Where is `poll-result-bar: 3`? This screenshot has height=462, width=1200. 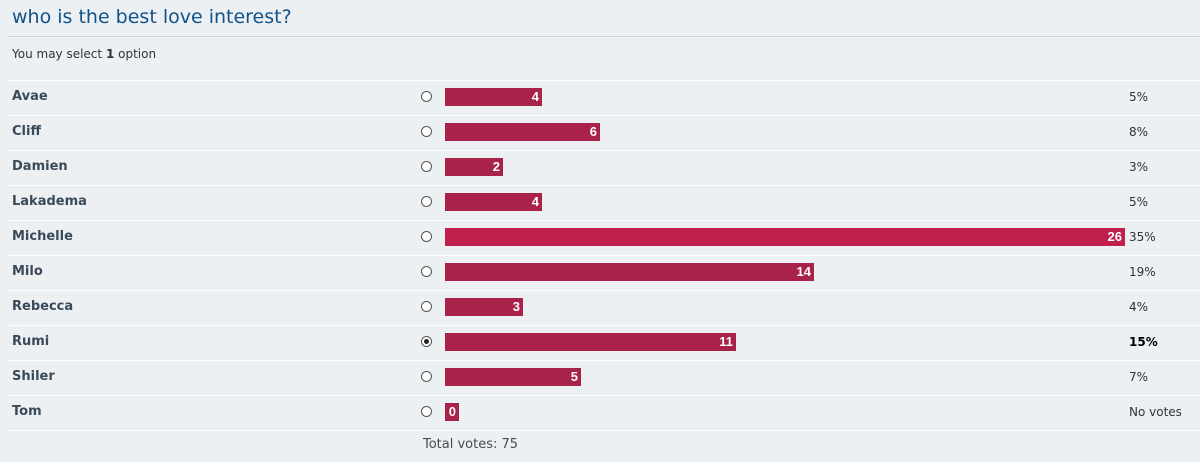 poll-result-bar: 3 is located at coordinates (484, 307).